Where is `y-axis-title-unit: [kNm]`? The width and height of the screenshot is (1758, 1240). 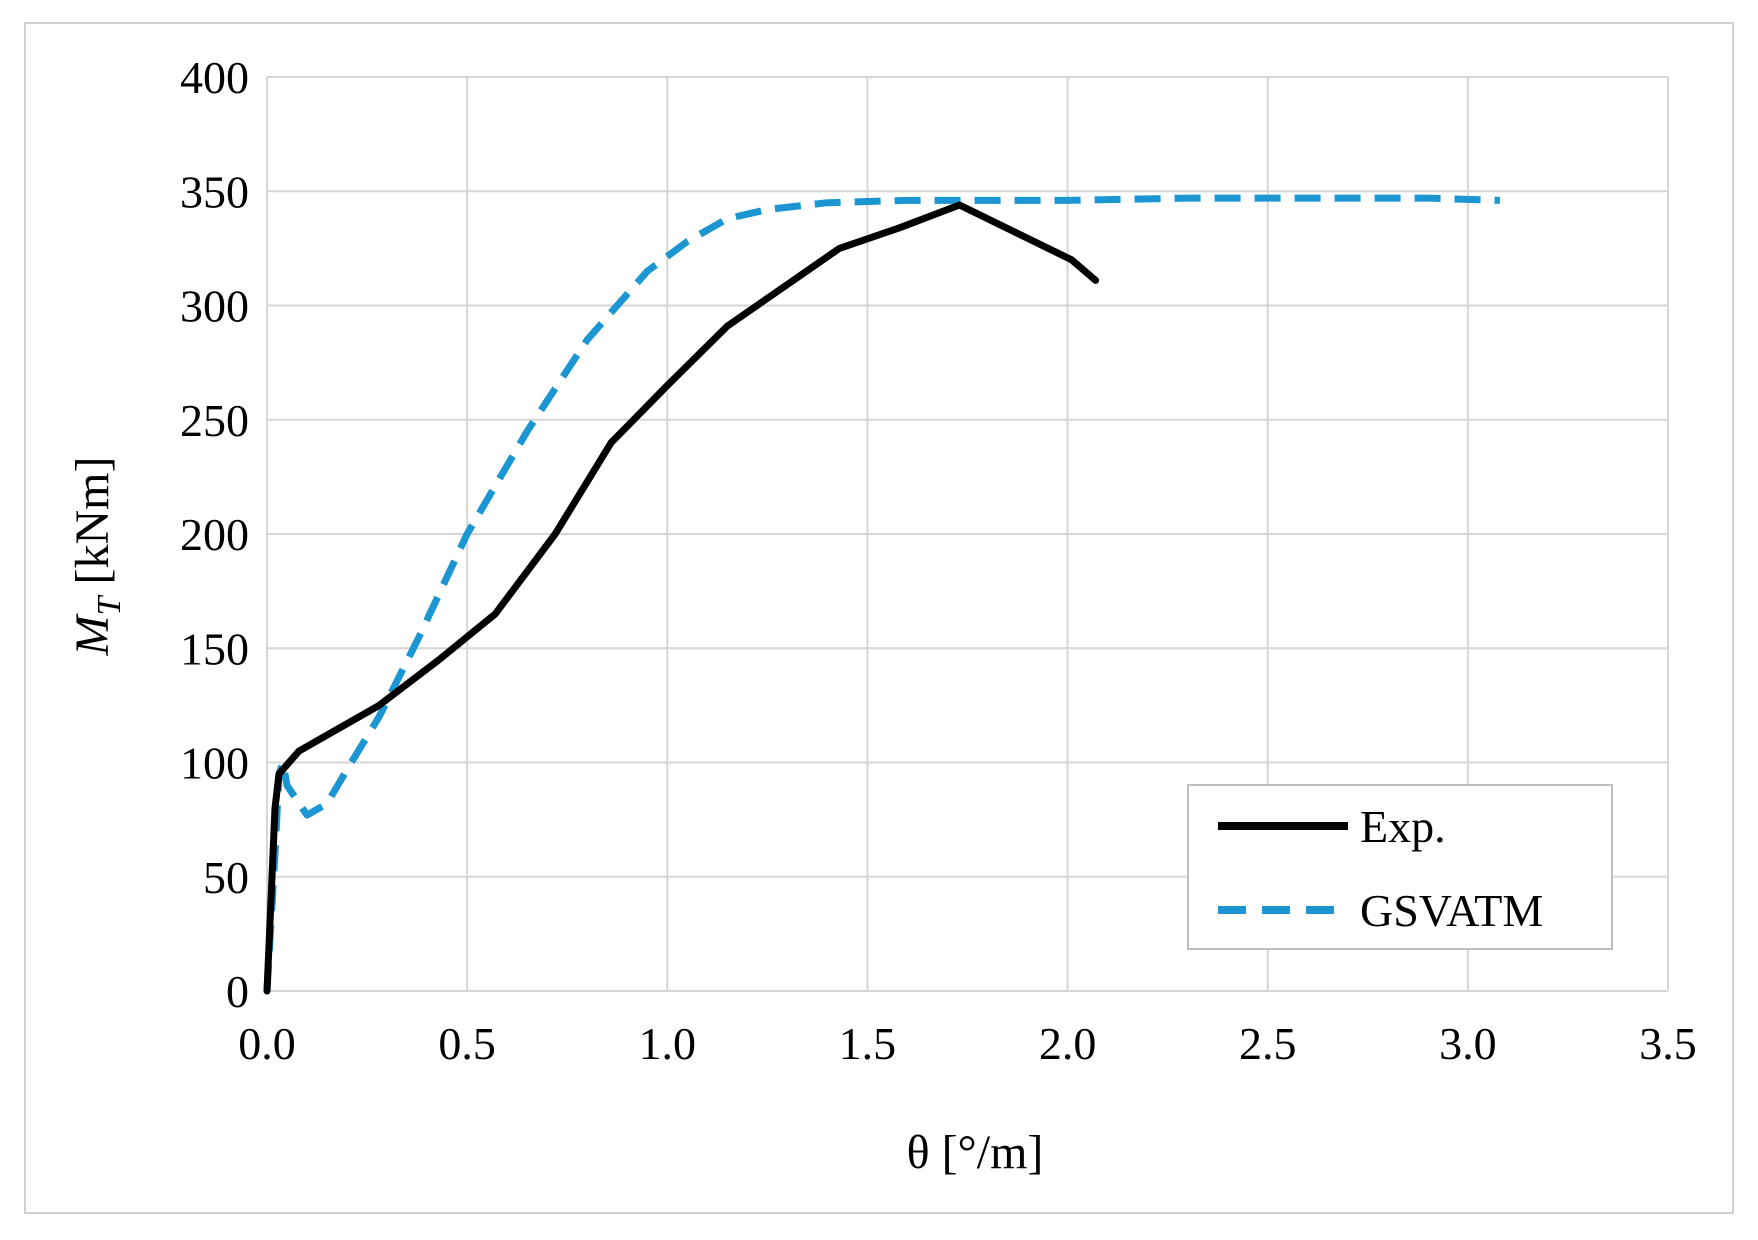 y-axis-title-unit: [kNm] is located at coordinates (92, 527).